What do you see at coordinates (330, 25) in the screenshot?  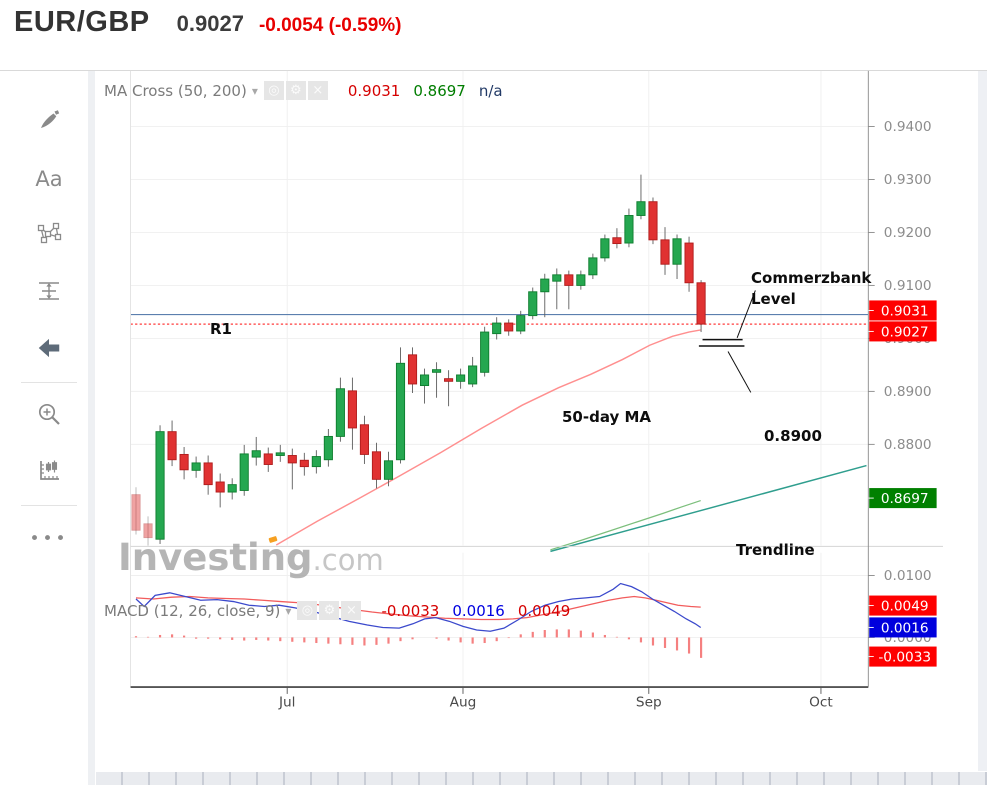 I see `price-change: -0.0054 (-0.59%)` at bounding box center [330, 25].